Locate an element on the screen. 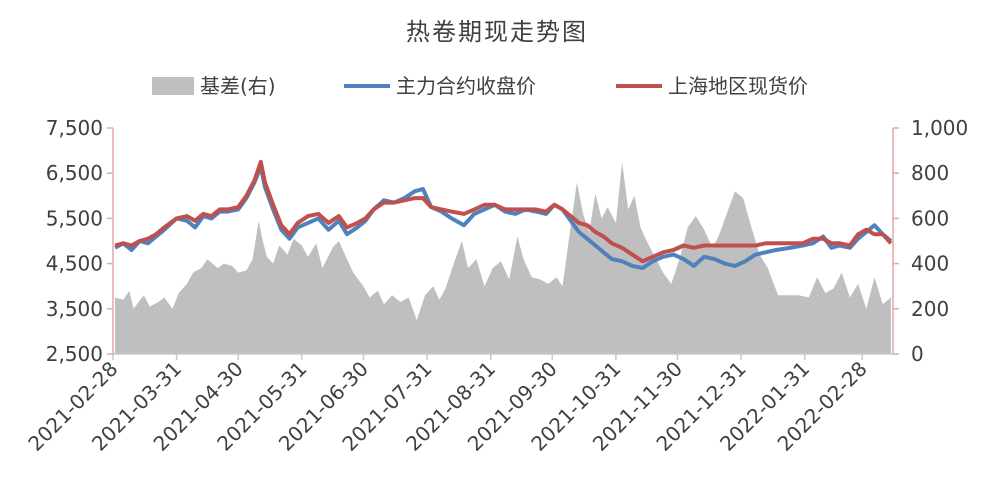  legend-label-basis: 基差(右) is located at coordinates (238, 86).